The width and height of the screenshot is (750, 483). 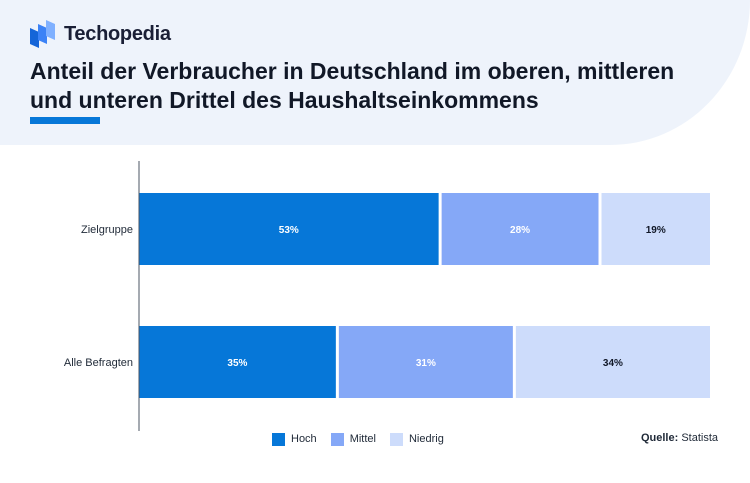 I want to click on legend-item-mittel: Mittel, so click(x=353, y=439).